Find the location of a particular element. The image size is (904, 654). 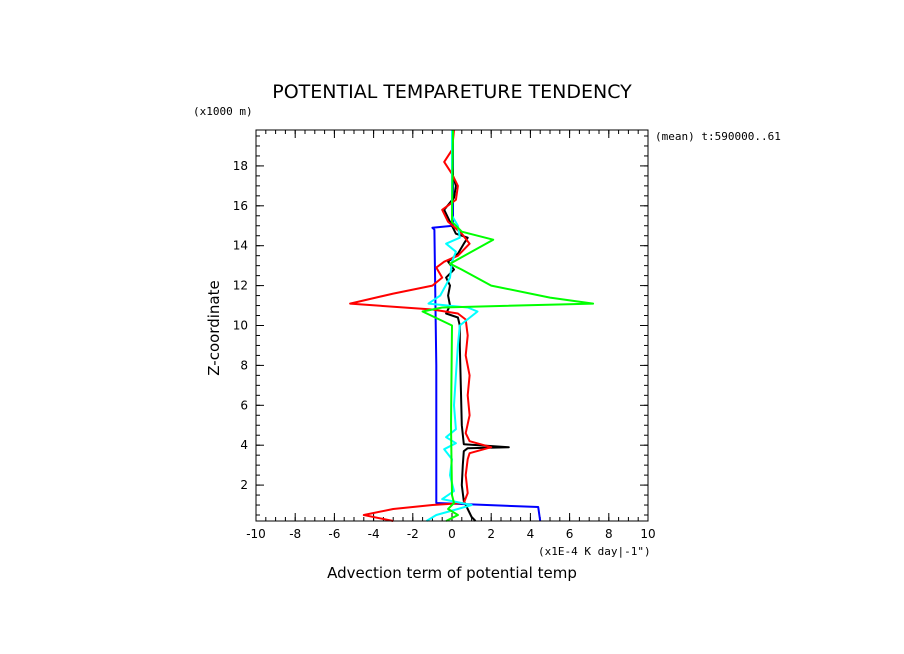

chart-title: POTENTIAL TEMPARETURE TENDENCY is located at coordinates (452, 92).